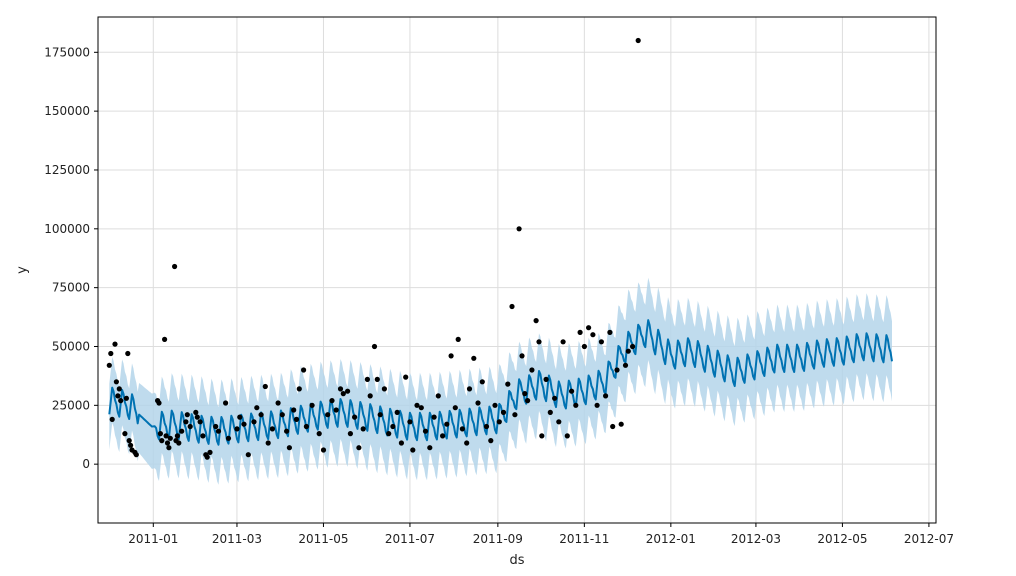  Describe the element at coordinates (516, 560) in the screenshot. I see `x-axis-title: ds` at that location.